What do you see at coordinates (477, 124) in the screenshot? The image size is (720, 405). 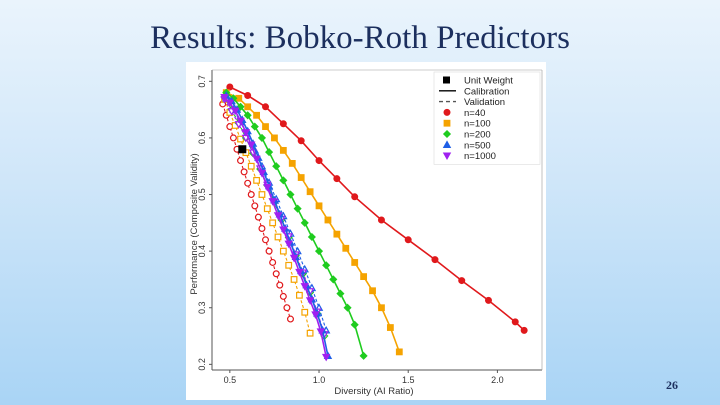 I see `legend-label: n=100` at bounding box center [477, 124].